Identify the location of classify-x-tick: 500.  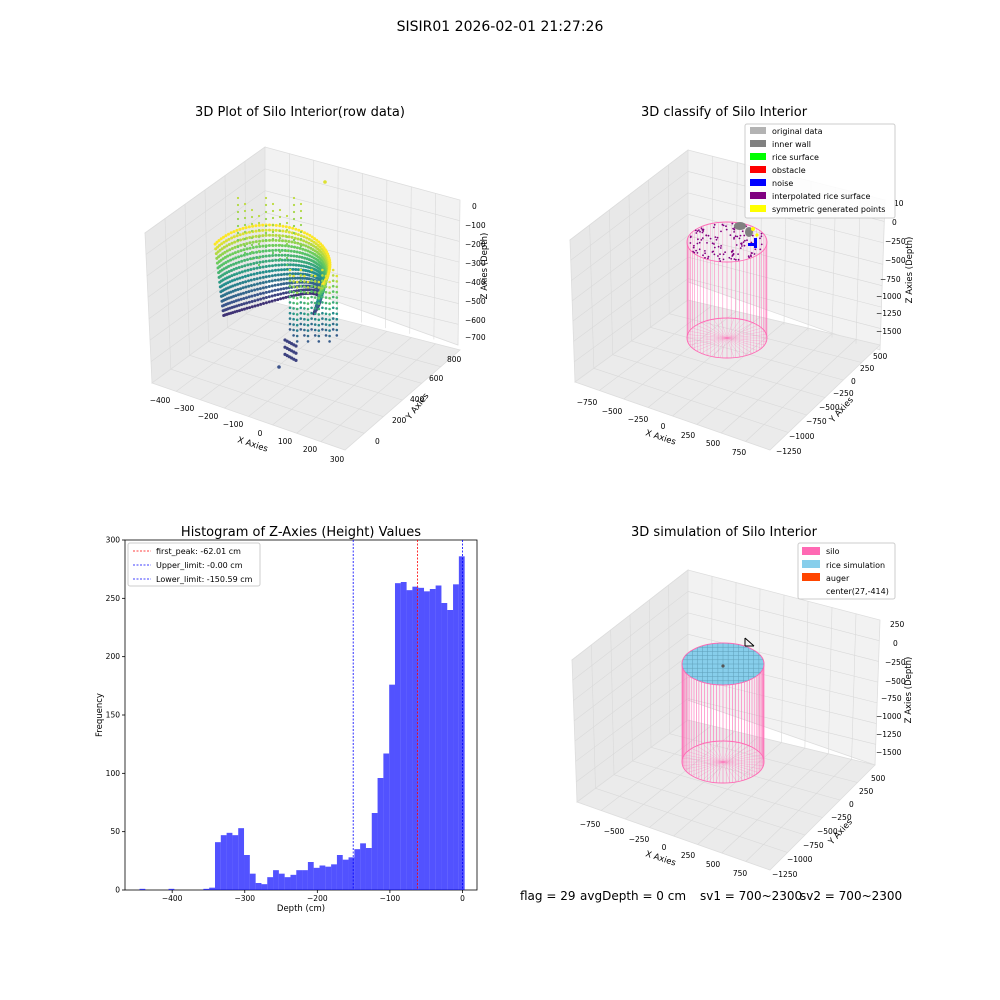
(713, 443).